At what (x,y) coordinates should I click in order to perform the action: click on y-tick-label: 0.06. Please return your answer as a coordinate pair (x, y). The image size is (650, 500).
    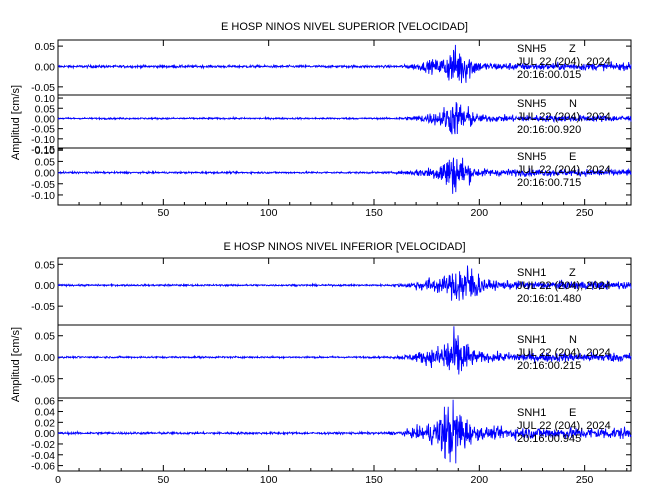
    Looking at the image, I should click on (45, 402).